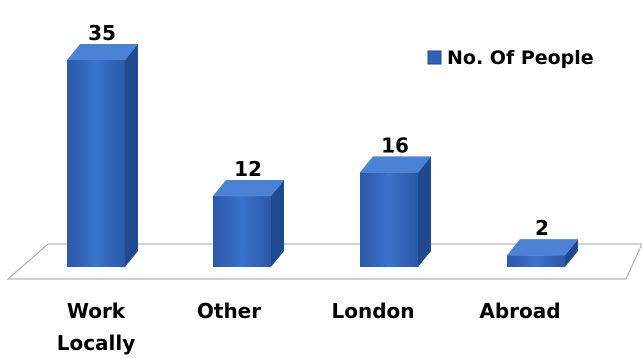  Describe the element at coordinates (96, 327) in the screenshot. I see `x-tick-label: Work Locally` at that location.